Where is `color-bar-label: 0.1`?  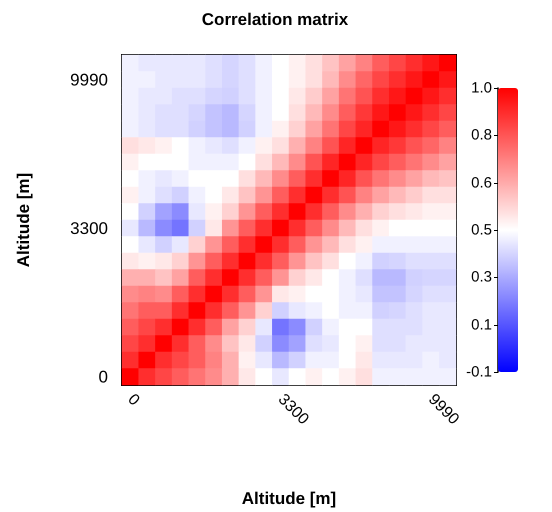
color-bar-label: 0.1 is located at coordinates (481, 325).